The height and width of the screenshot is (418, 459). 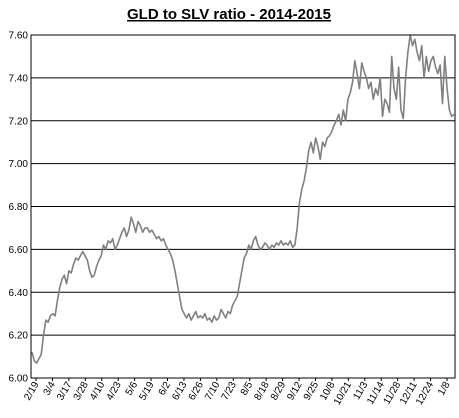 I want to click on y-tick-label: 6.80, so click(x=19, y=207).